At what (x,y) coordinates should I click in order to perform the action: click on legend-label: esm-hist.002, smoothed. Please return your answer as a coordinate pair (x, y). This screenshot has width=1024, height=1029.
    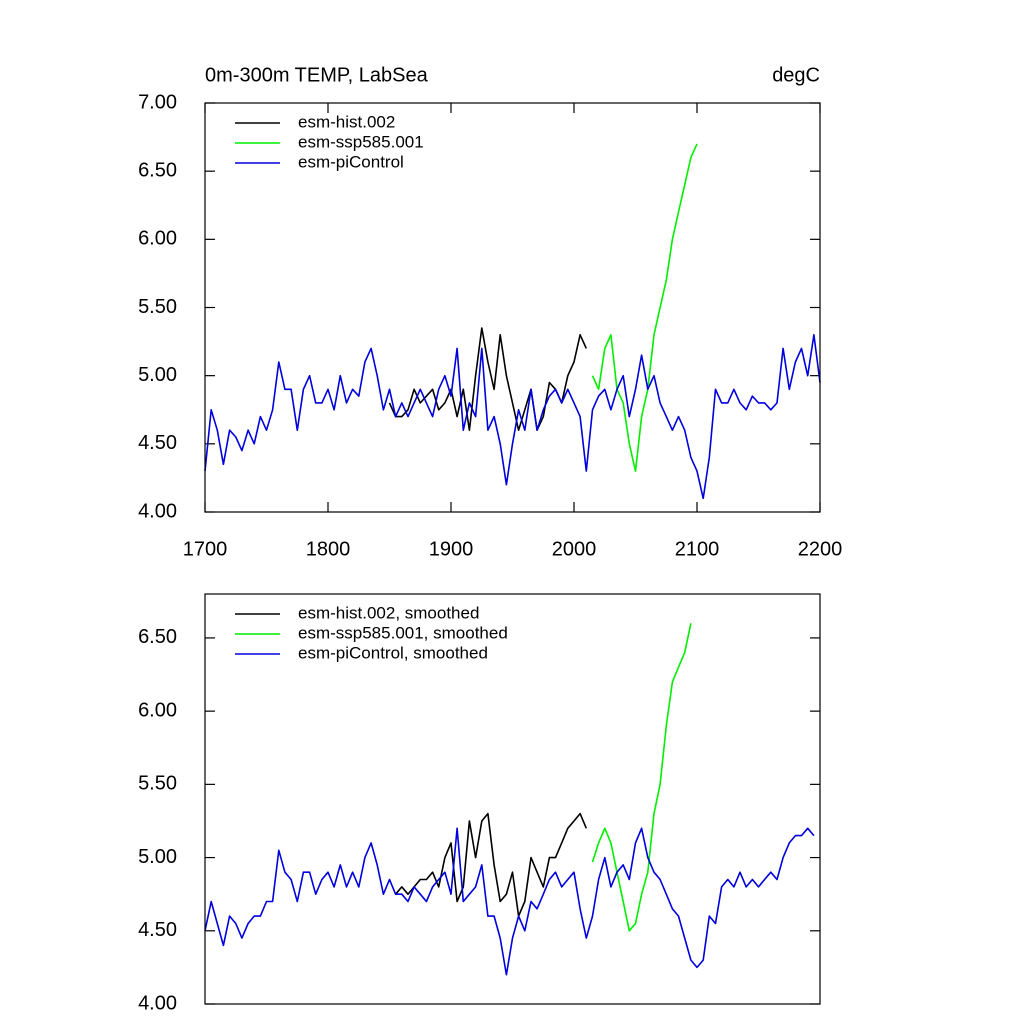
    Looking at the image, I should click on (388, 612).